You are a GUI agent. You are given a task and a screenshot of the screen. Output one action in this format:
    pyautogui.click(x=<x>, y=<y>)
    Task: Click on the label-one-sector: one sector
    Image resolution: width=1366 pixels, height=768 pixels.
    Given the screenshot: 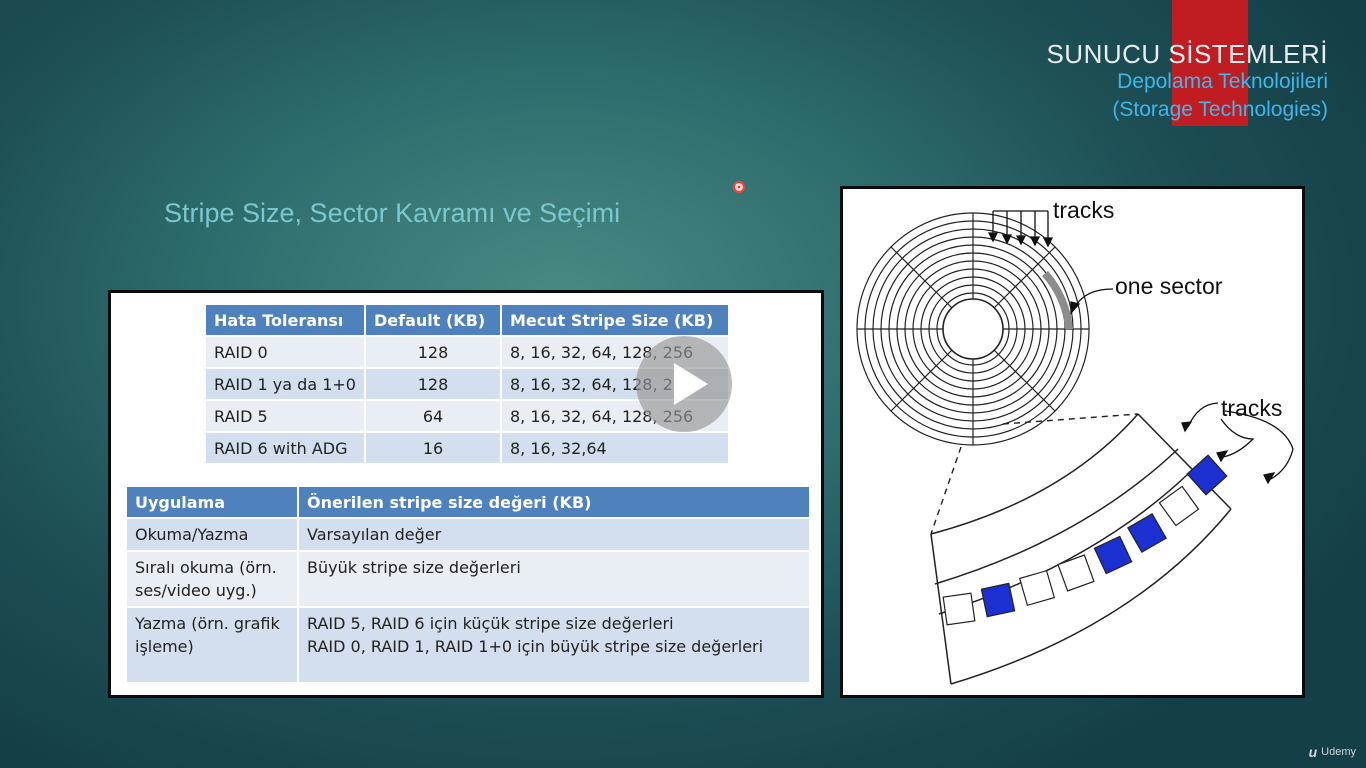 What is the action you would take?
    pyautogui.click(x=1169, y=286)
    